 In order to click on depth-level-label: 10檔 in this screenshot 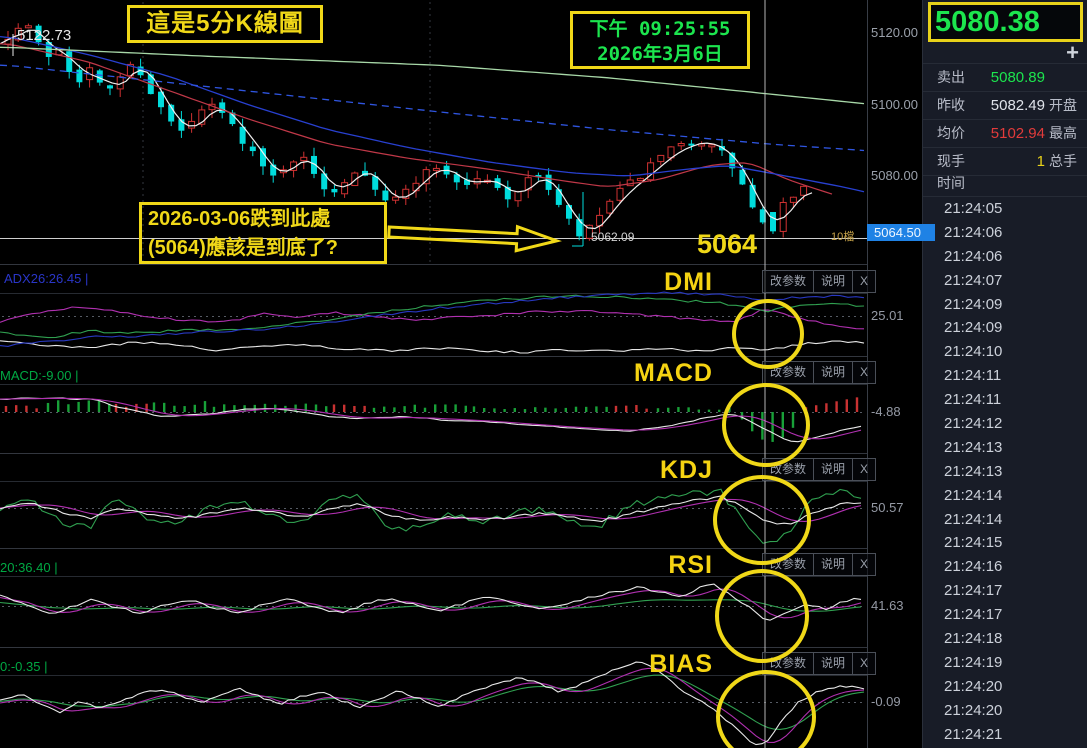, I will do `click(843, 237)`.